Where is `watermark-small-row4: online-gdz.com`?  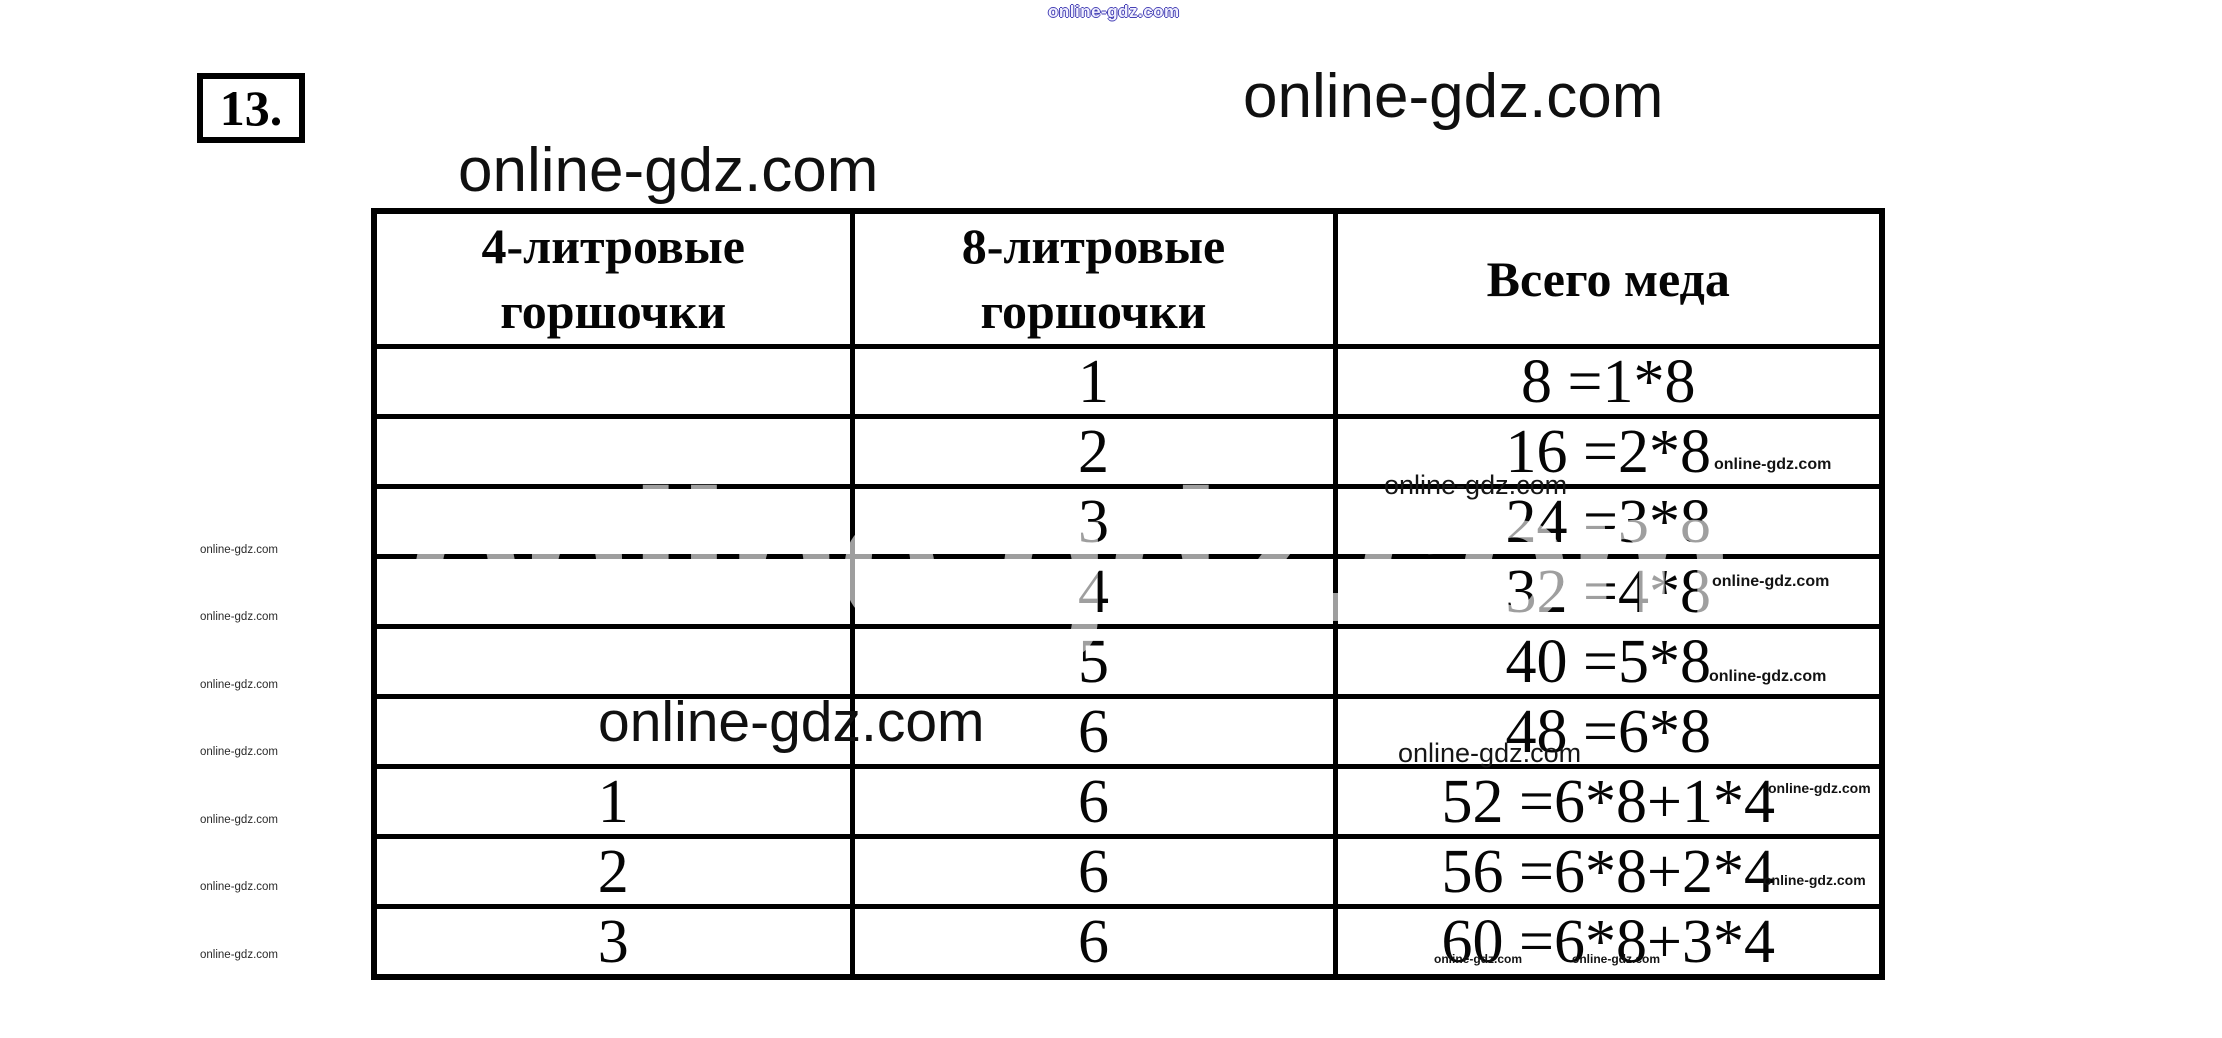 watermark-small-row4: online-gdz.com is located at coordinates (1771, 581).